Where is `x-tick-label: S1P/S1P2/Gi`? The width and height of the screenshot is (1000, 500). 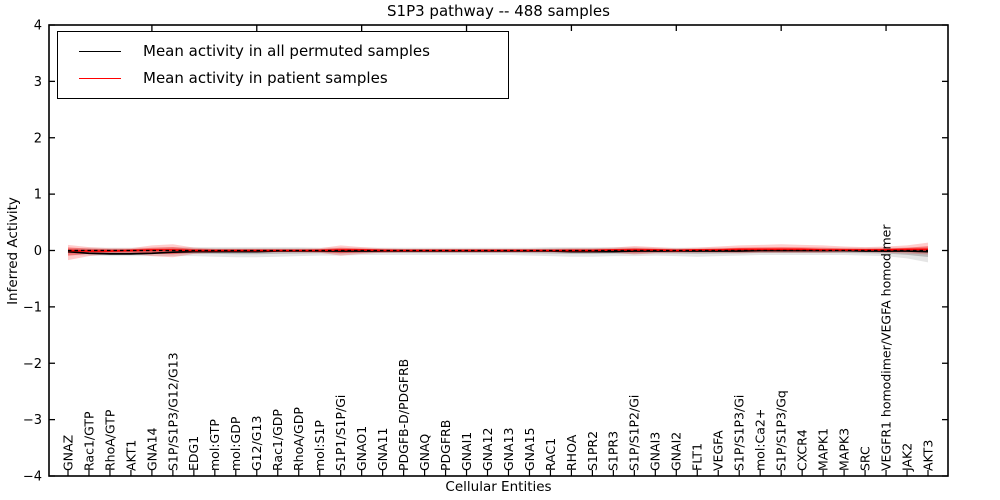 x-tick-label: S1P/S1P2/Gi is located at coordinates (634, 433).